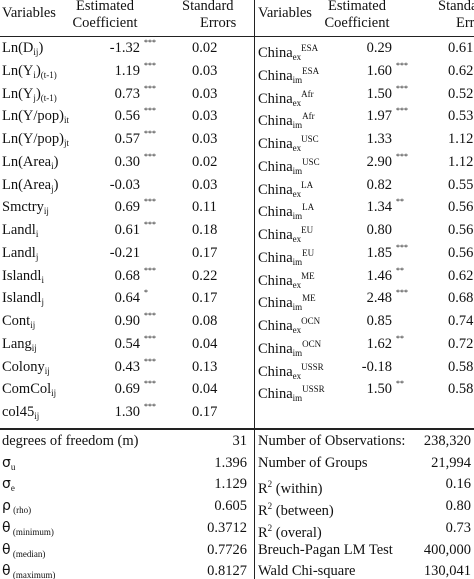 The image size is (474, 579). Describe the element at coordinates (311, 161) in the screenshot. I see `label-part: USC` at that location.